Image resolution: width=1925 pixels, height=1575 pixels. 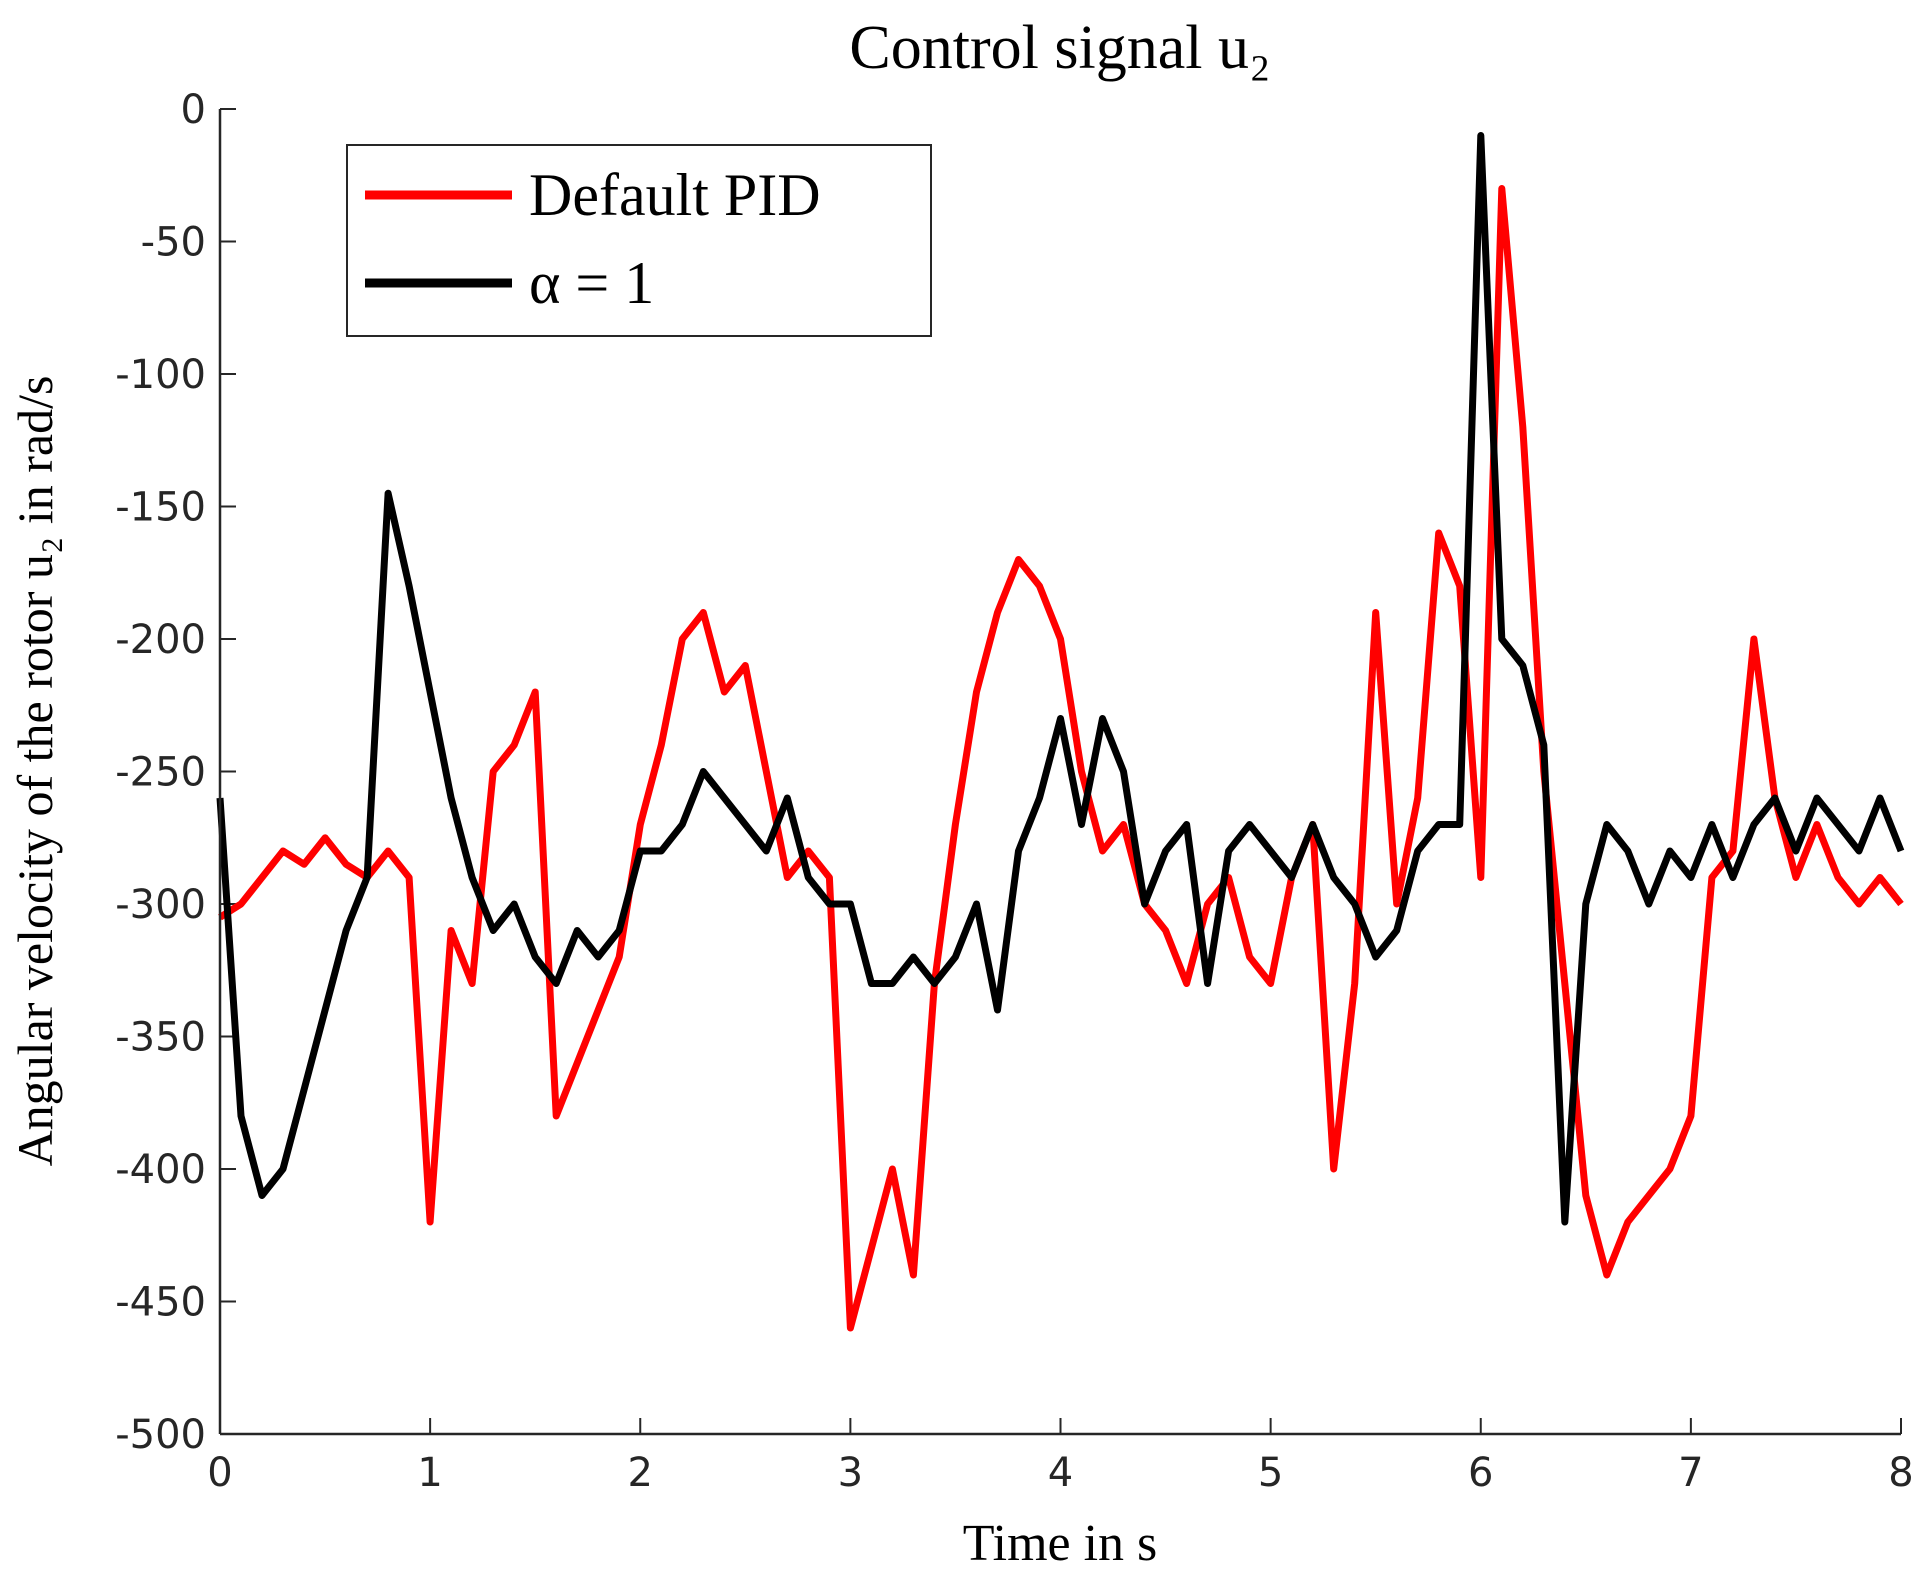 What do you see at coordinates (160, 1170) in the screenshot?
I see `y-tick-label: -400` at bounding box center [160, 1170].